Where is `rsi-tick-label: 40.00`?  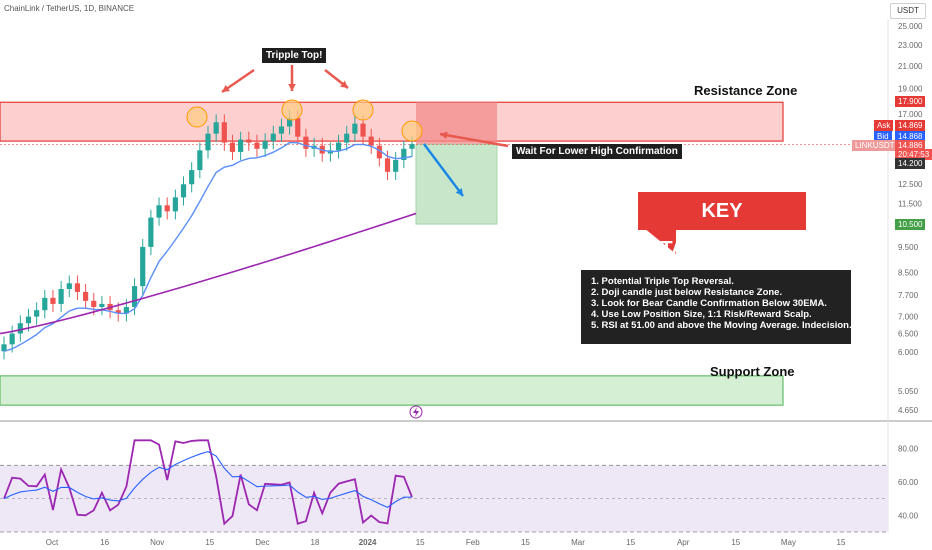
rsi-tick-label: 40.00 is located at coordinates (908, 515).